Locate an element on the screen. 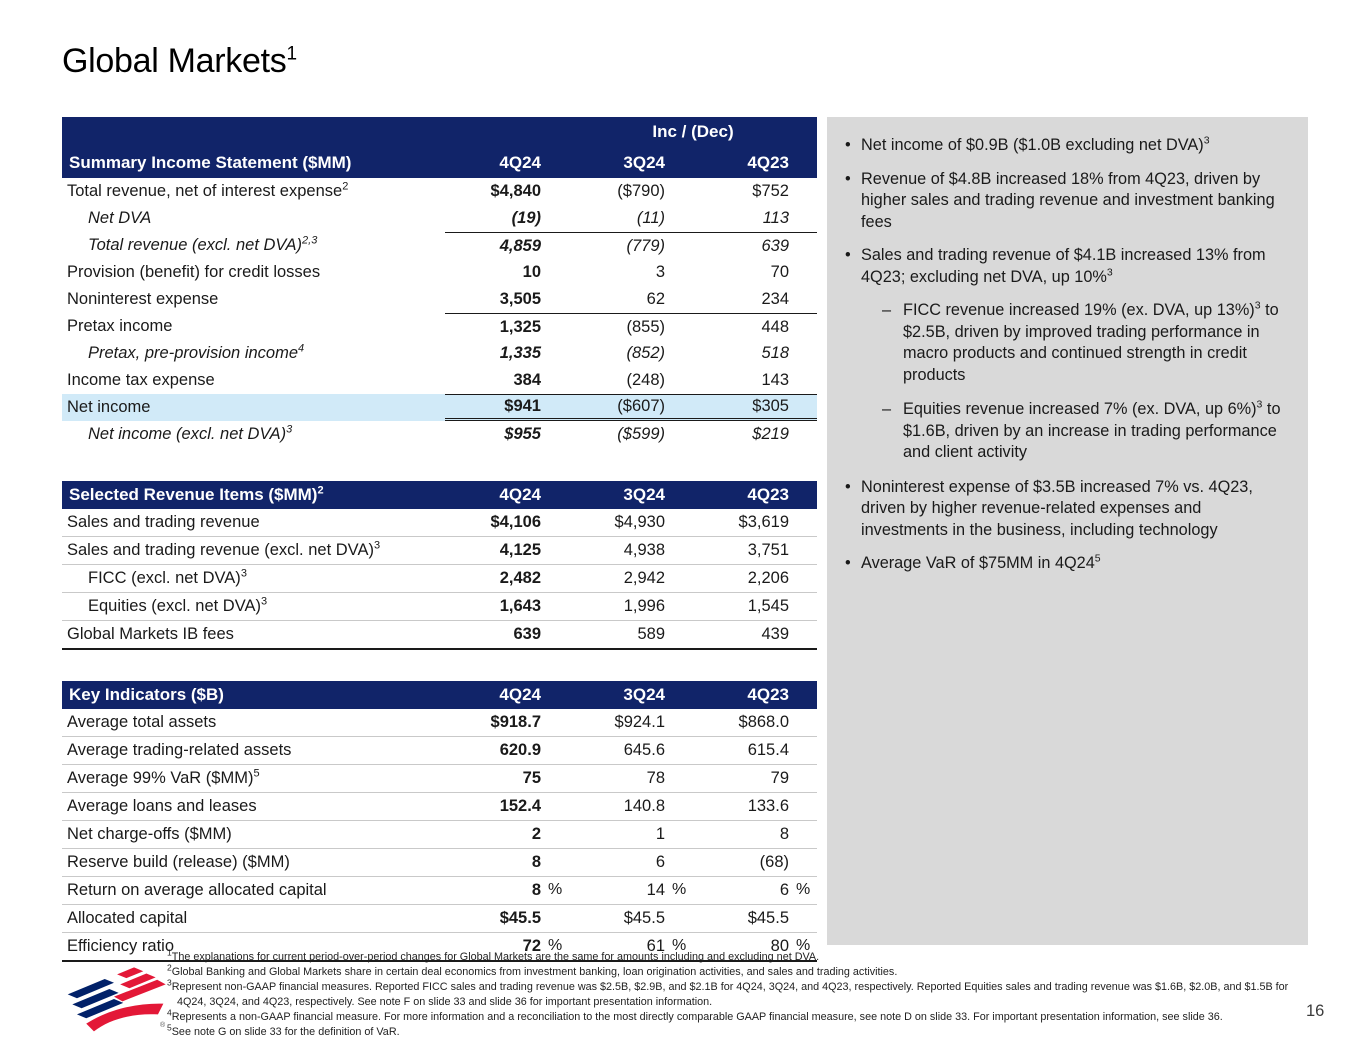 The image size is (1365, 1055). value-cell: 140.8 is located at coordinates (644, 806).